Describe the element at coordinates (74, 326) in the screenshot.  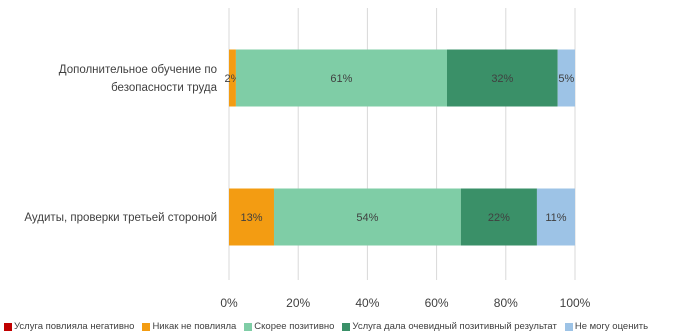
I see `legend-label: Услуга повлияла негативно` at that location.